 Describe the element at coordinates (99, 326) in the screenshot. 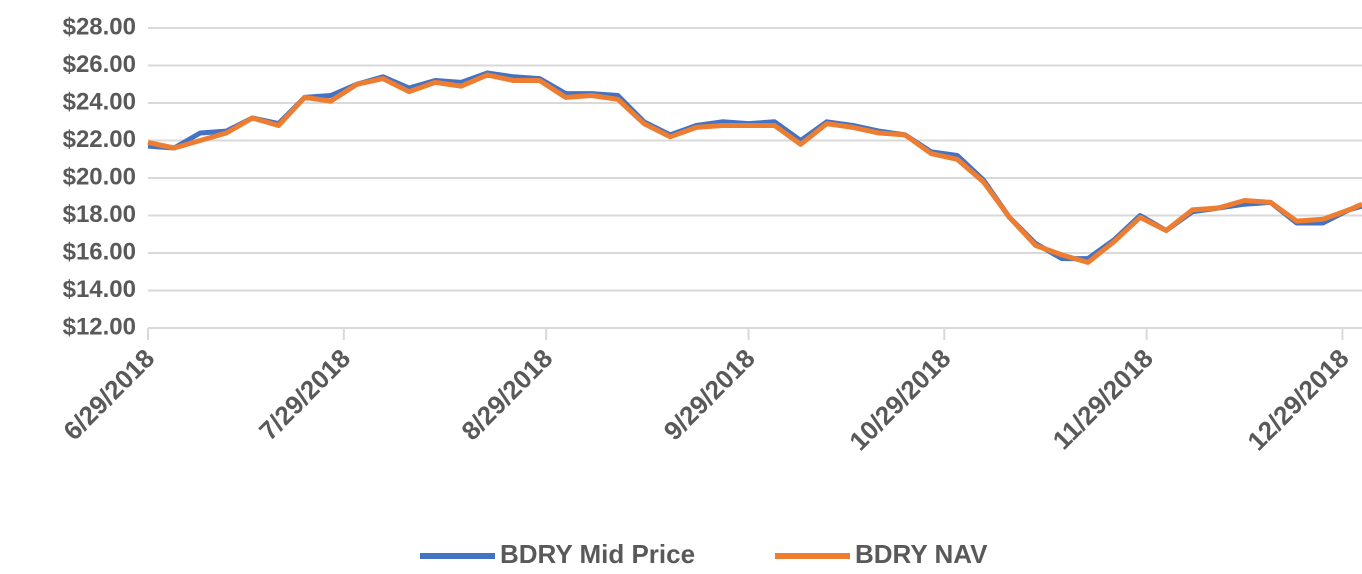

I see `y-tick-label: $12.00` at that location.